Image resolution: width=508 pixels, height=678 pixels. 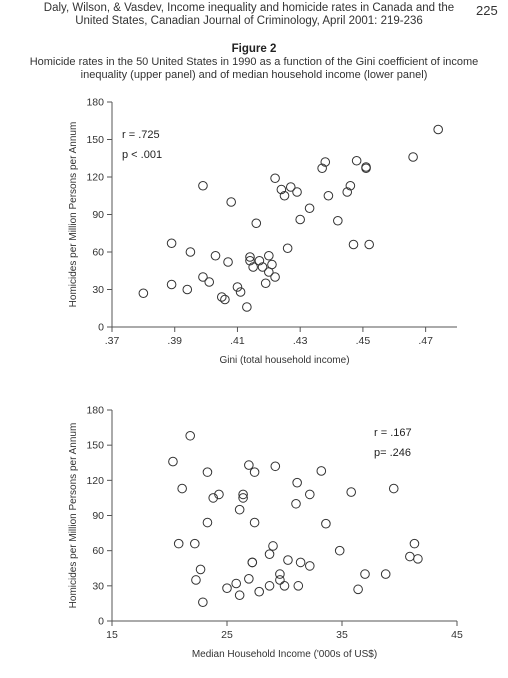 I want to click on correlation-stat: r = .167, so click(x=393, y=433).